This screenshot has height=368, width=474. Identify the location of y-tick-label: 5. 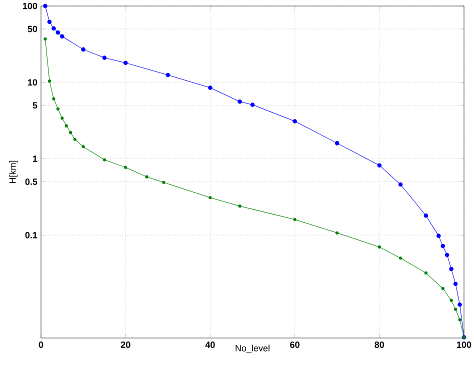
(35, 105).